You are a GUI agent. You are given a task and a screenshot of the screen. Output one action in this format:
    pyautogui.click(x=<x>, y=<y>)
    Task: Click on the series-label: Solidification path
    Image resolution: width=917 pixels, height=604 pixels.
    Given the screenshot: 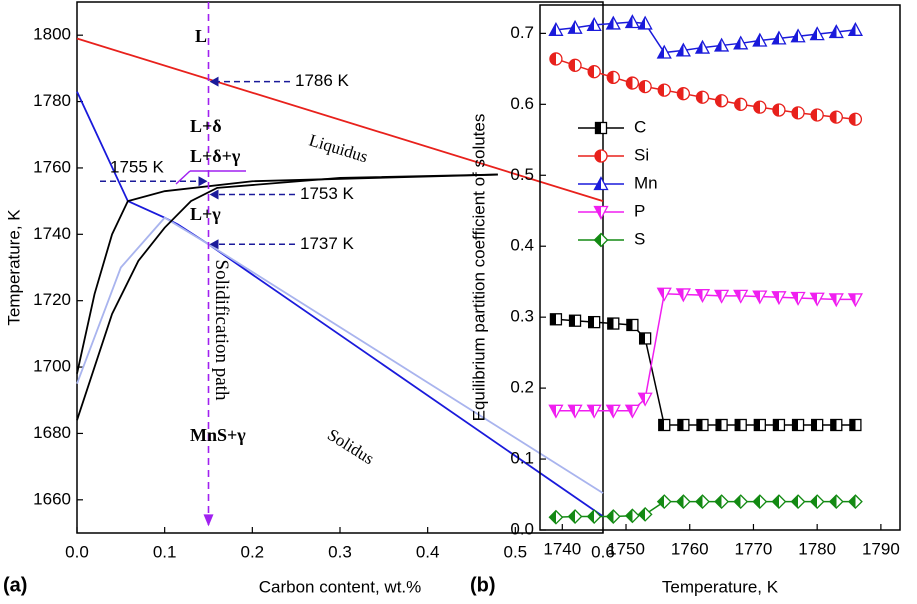 What is the action you would take?
    pyautogui.click(x=221, y=330)
    